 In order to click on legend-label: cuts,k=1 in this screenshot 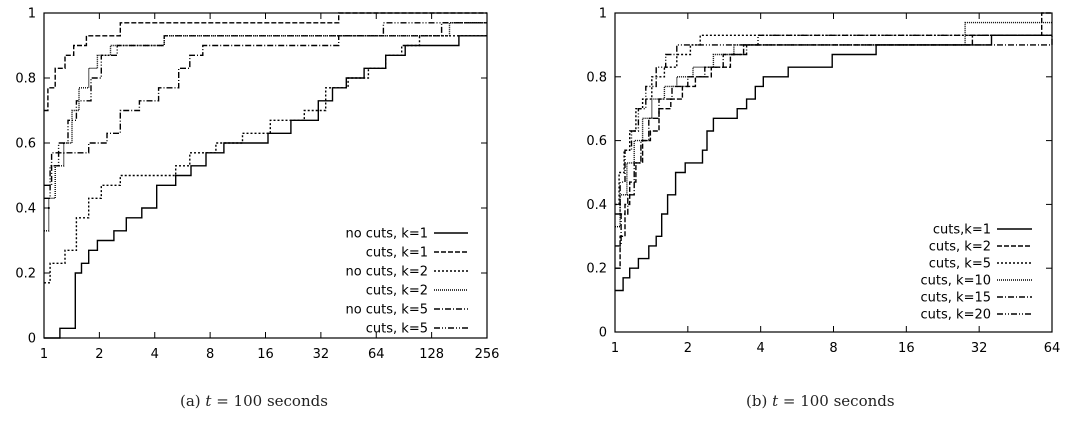, I will do `click(962, 230)`.